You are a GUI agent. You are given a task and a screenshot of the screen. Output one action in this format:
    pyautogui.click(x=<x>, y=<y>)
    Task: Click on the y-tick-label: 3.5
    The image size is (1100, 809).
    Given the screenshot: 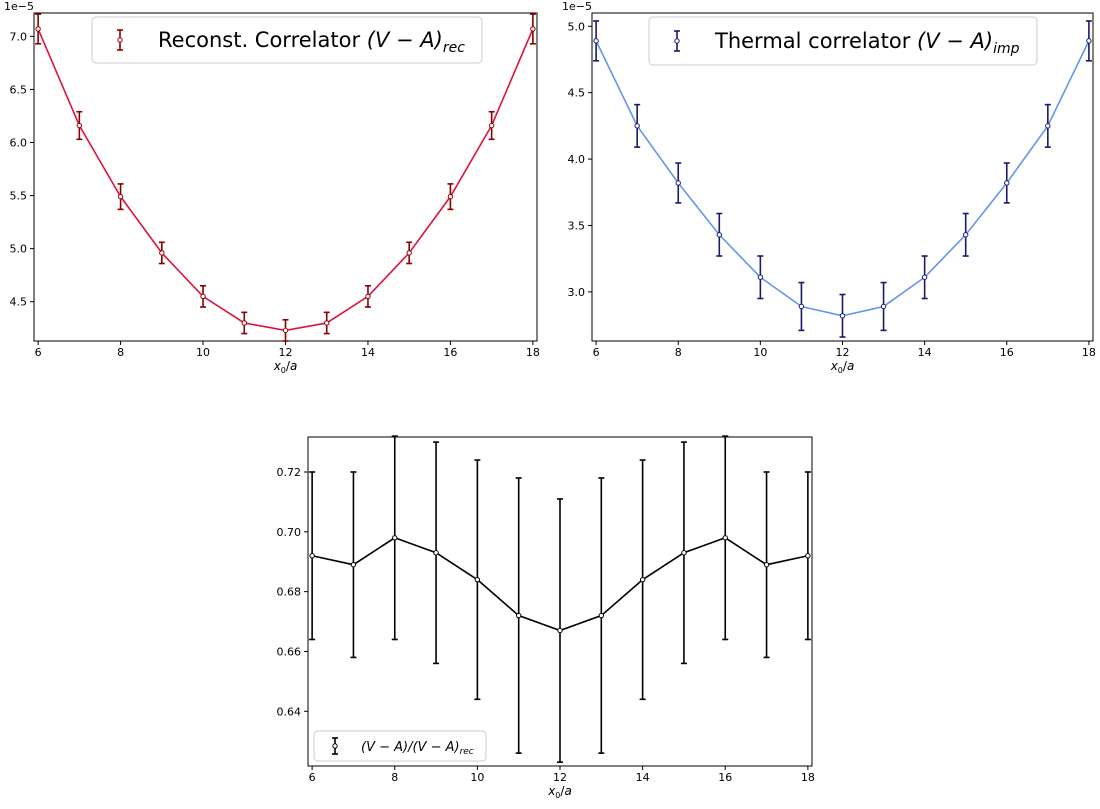 What is the action you would take?
    pyautogui.click(x=577, y=225)
    